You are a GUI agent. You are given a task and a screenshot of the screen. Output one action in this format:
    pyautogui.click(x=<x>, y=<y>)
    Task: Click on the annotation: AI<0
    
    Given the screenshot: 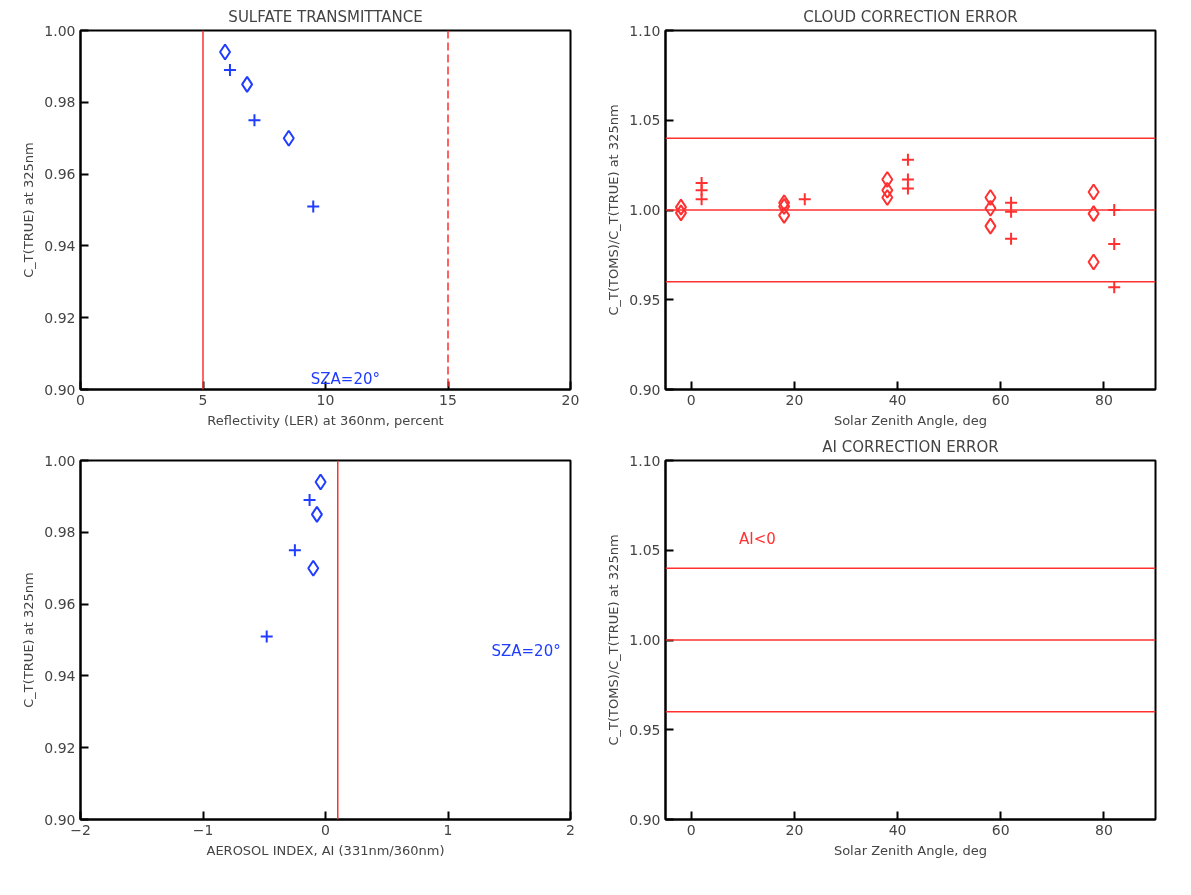 What is the action you would take?
    pyautogui.click(x=757, y=539)
    